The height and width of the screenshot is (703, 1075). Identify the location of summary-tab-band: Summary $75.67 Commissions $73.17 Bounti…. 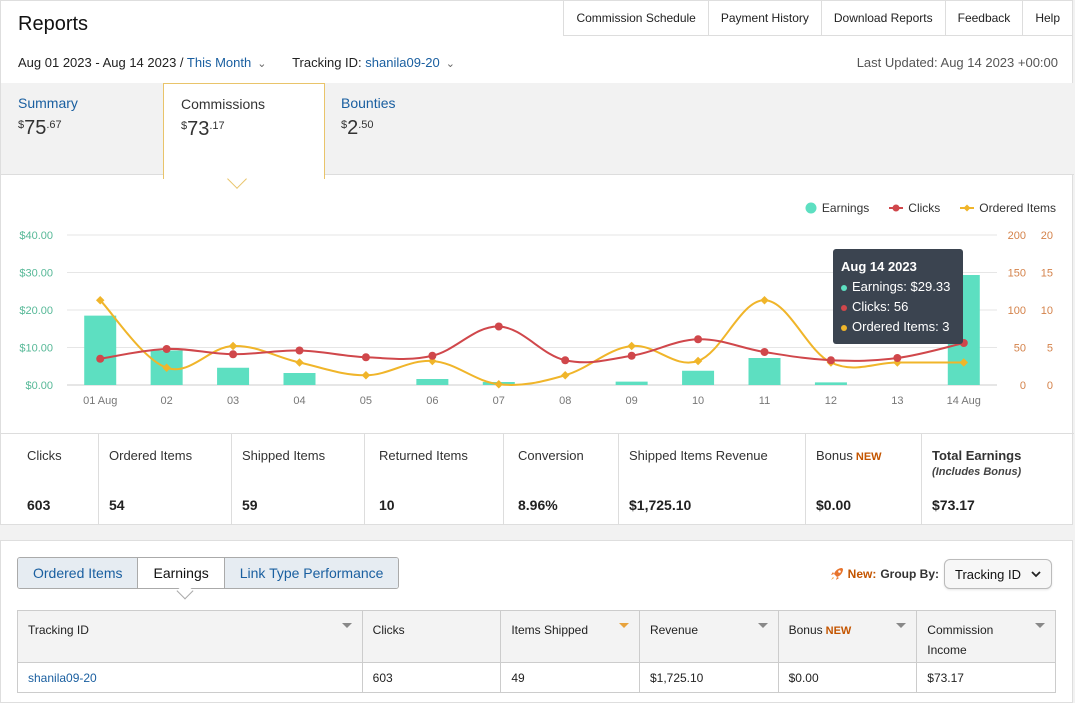
(537, 131).